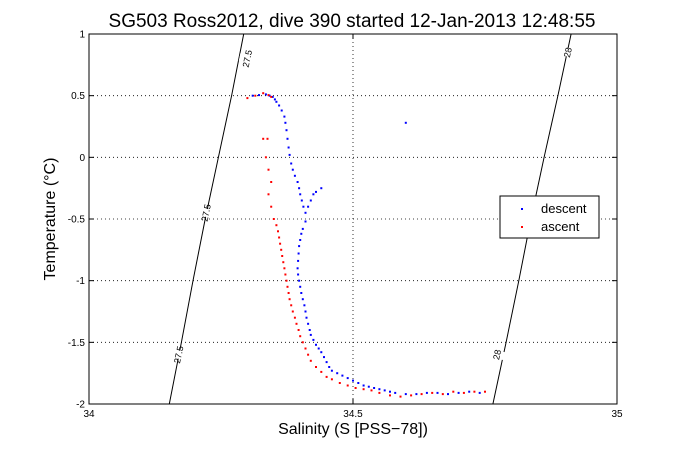 This screenshot has width=681, height=454. Describe the element at coordinates (82, 35) in the screenshot. I see `y-tick-label: 1` at that location.